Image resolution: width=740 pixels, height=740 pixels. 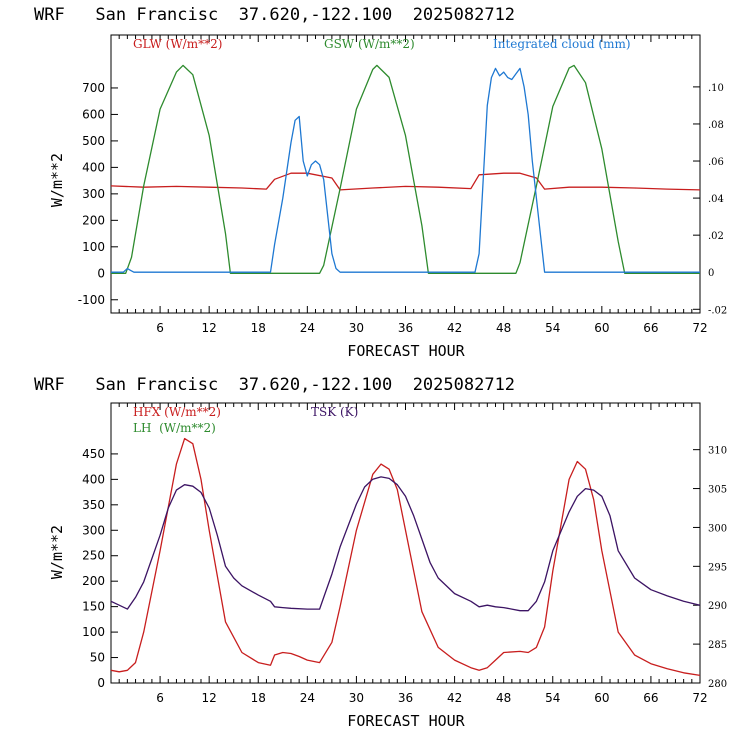 I want to click on panel1-y2tick-label: .02, so click(x=716, y=236).